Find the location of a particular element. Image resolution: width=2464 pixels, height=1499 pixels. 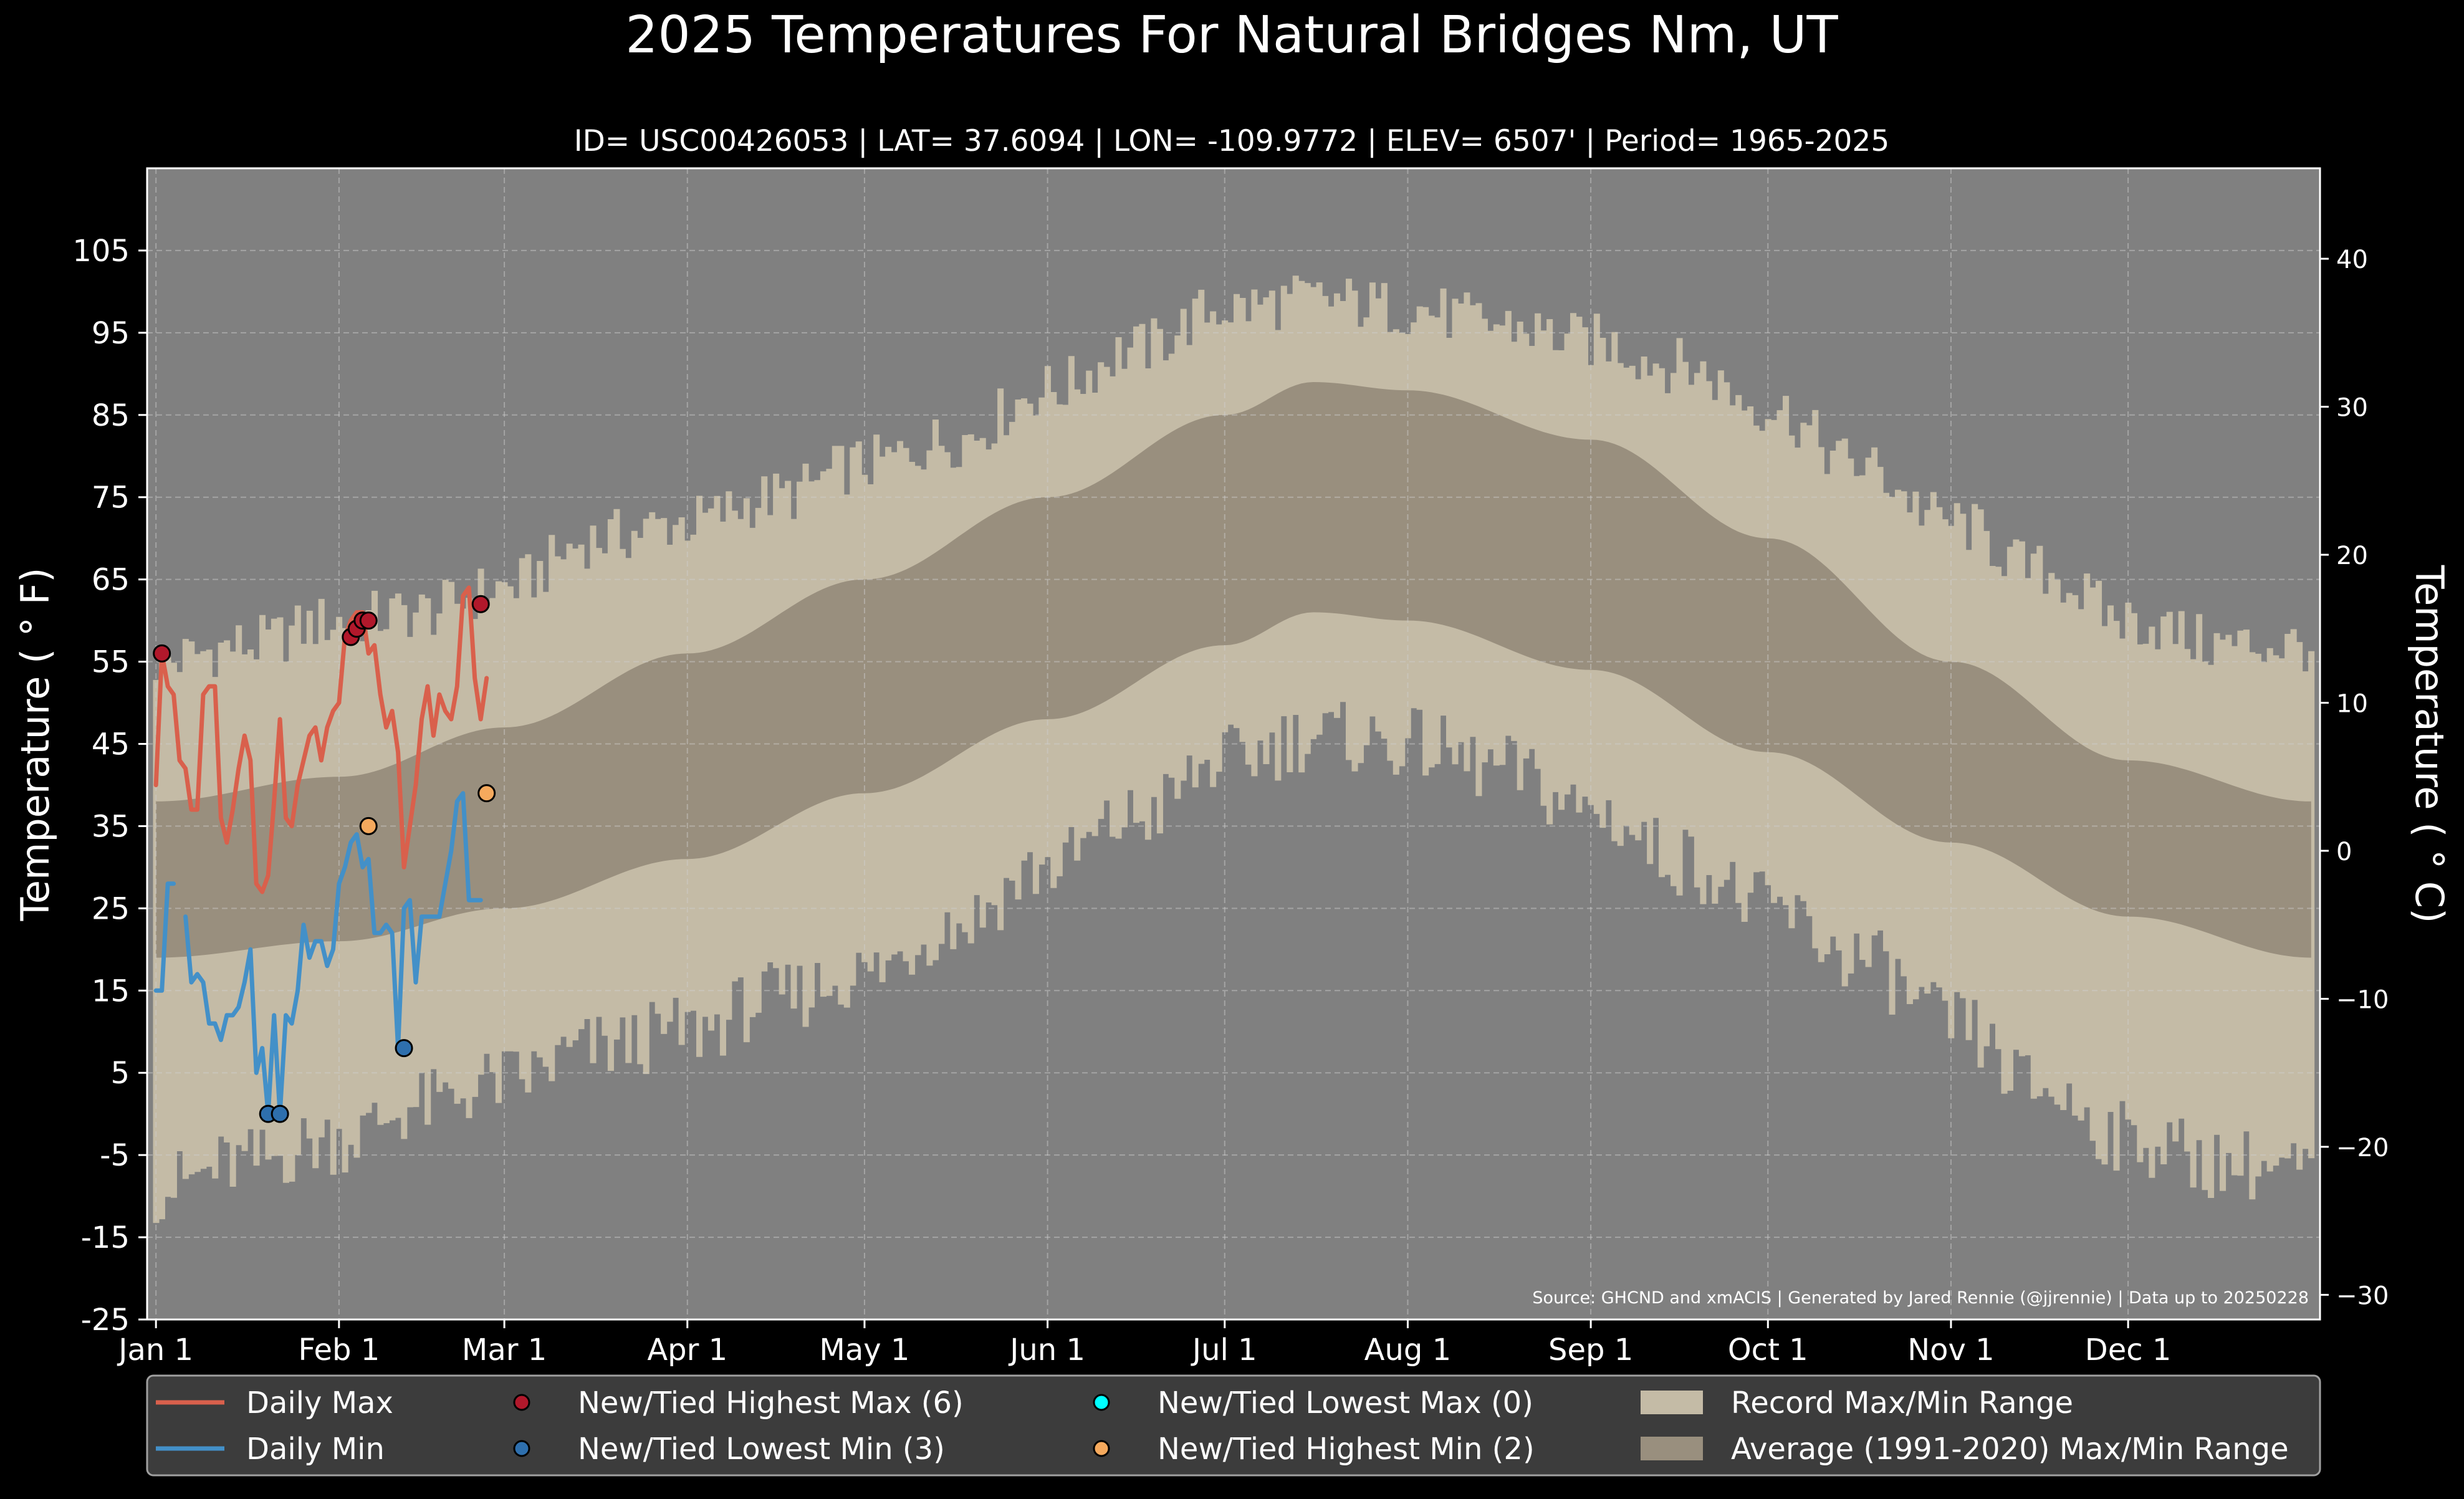

y-tick-label-right: 20 is located at coordinates (2352, 556).